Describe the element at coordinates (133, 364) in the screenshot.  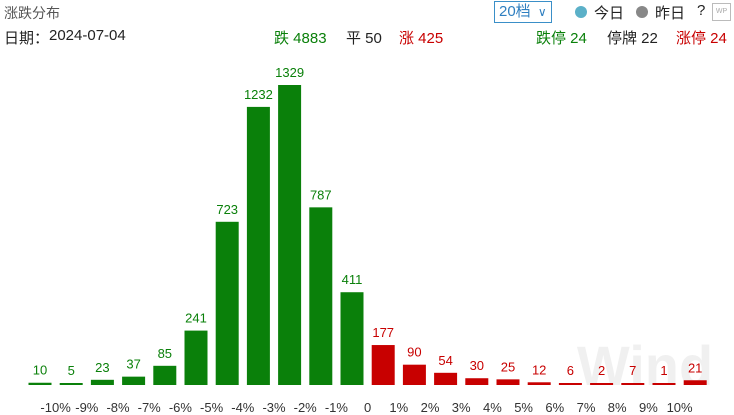
I see `bar-value-label: 37` at that location.